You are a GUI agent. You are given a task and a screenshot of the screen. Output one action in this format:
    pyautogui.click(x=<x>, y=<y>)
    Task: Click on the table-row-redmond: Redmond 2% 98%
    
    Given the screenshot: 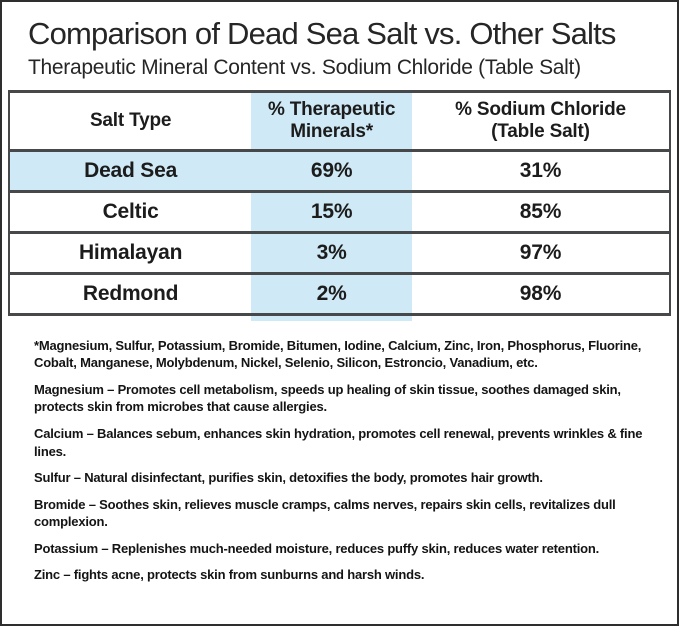 What is the action you would take?
    pyautogui.click(x=339, y=292)
    